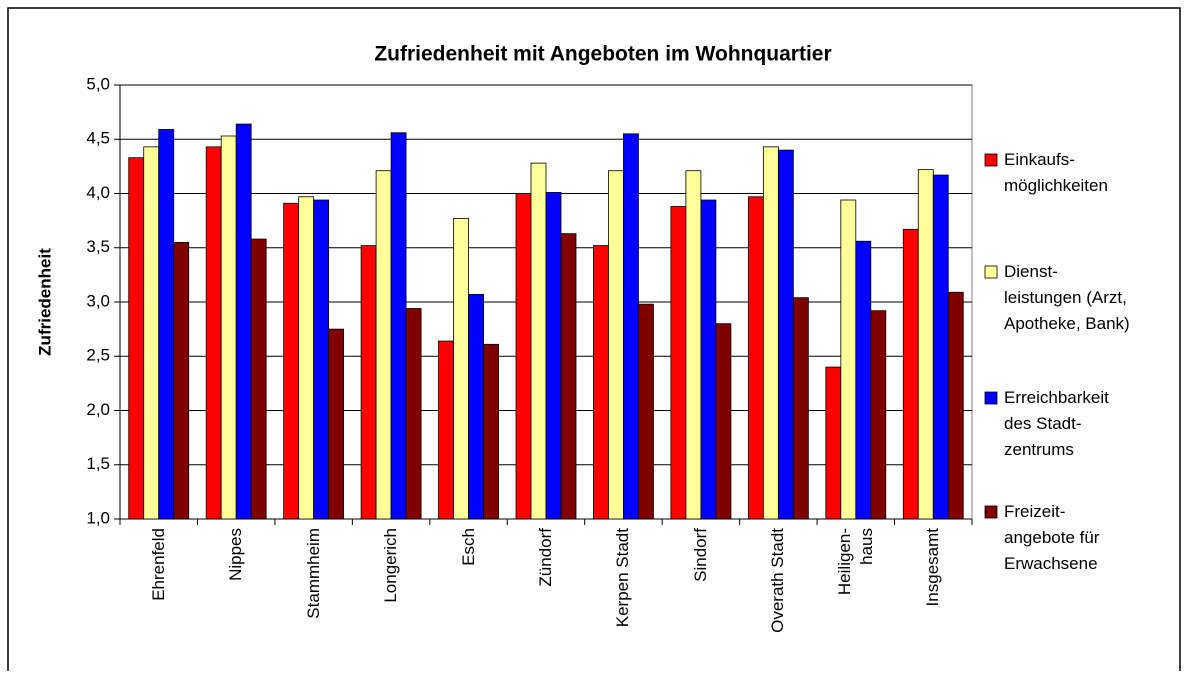 This screenshot has height=688, width=1189. I want to click on y-tick-label: 1,0, so click(98, 517).